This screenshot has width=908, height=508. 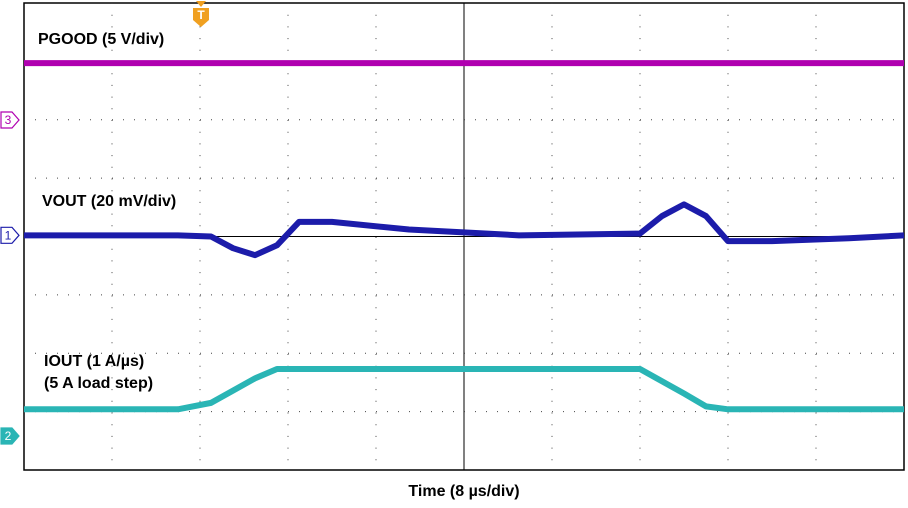 I want to click on trigger-marker, so click(x=201, y=17).